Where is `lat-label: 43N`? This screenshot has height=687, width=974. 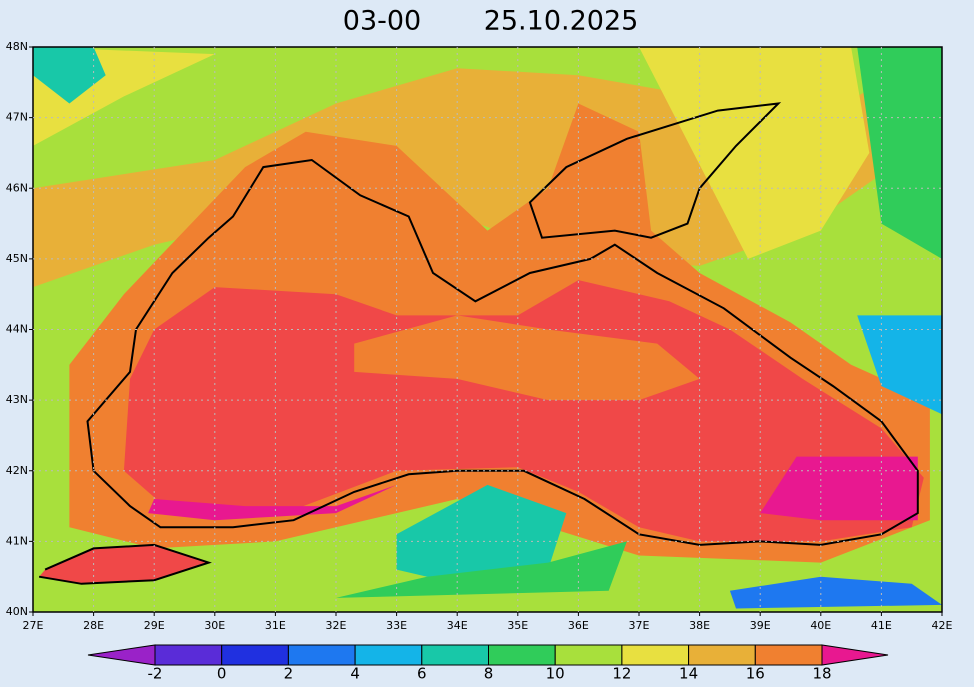 lat-label: 43N is located at coordinates (17, 399).